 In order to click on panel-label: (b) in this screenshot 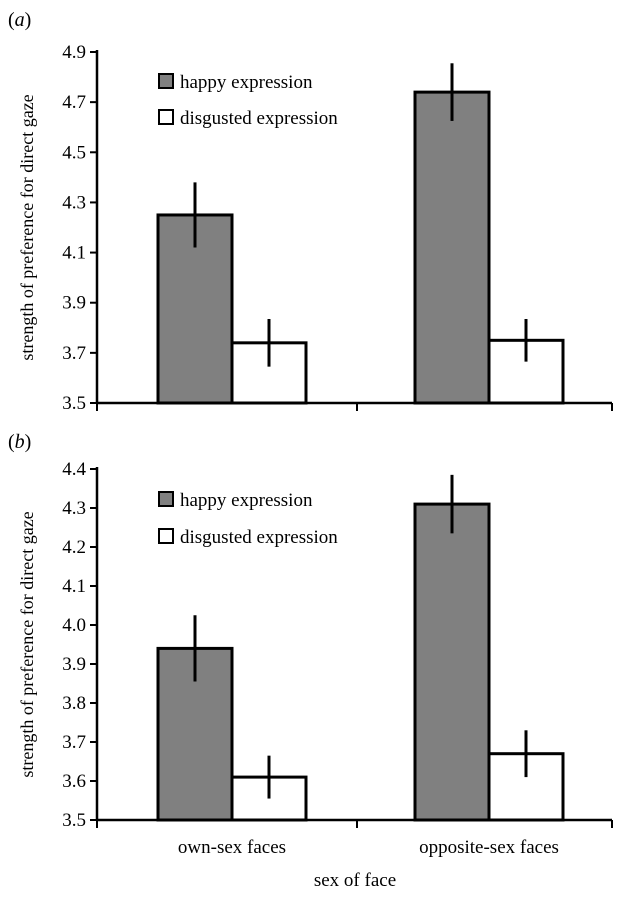, I will do `click(19, 442)`.